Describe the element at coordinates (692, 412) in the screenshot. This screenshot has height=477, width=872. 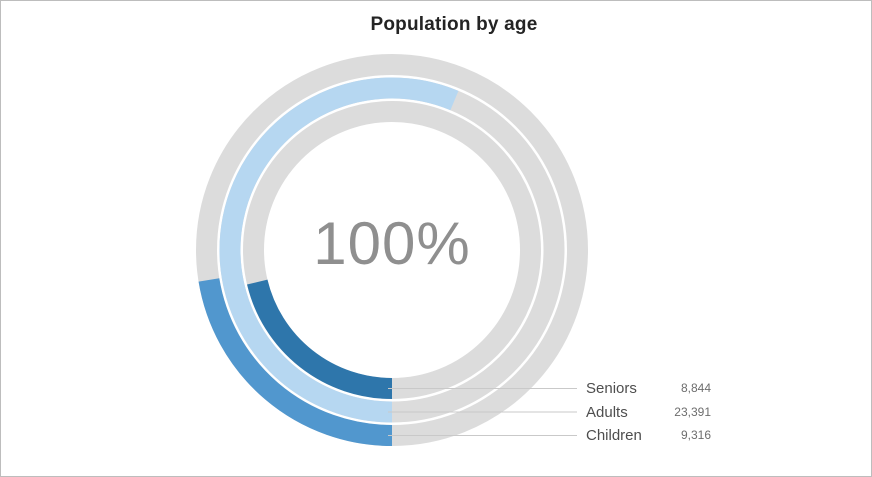
I see `legend-value: 23,391` at that location.